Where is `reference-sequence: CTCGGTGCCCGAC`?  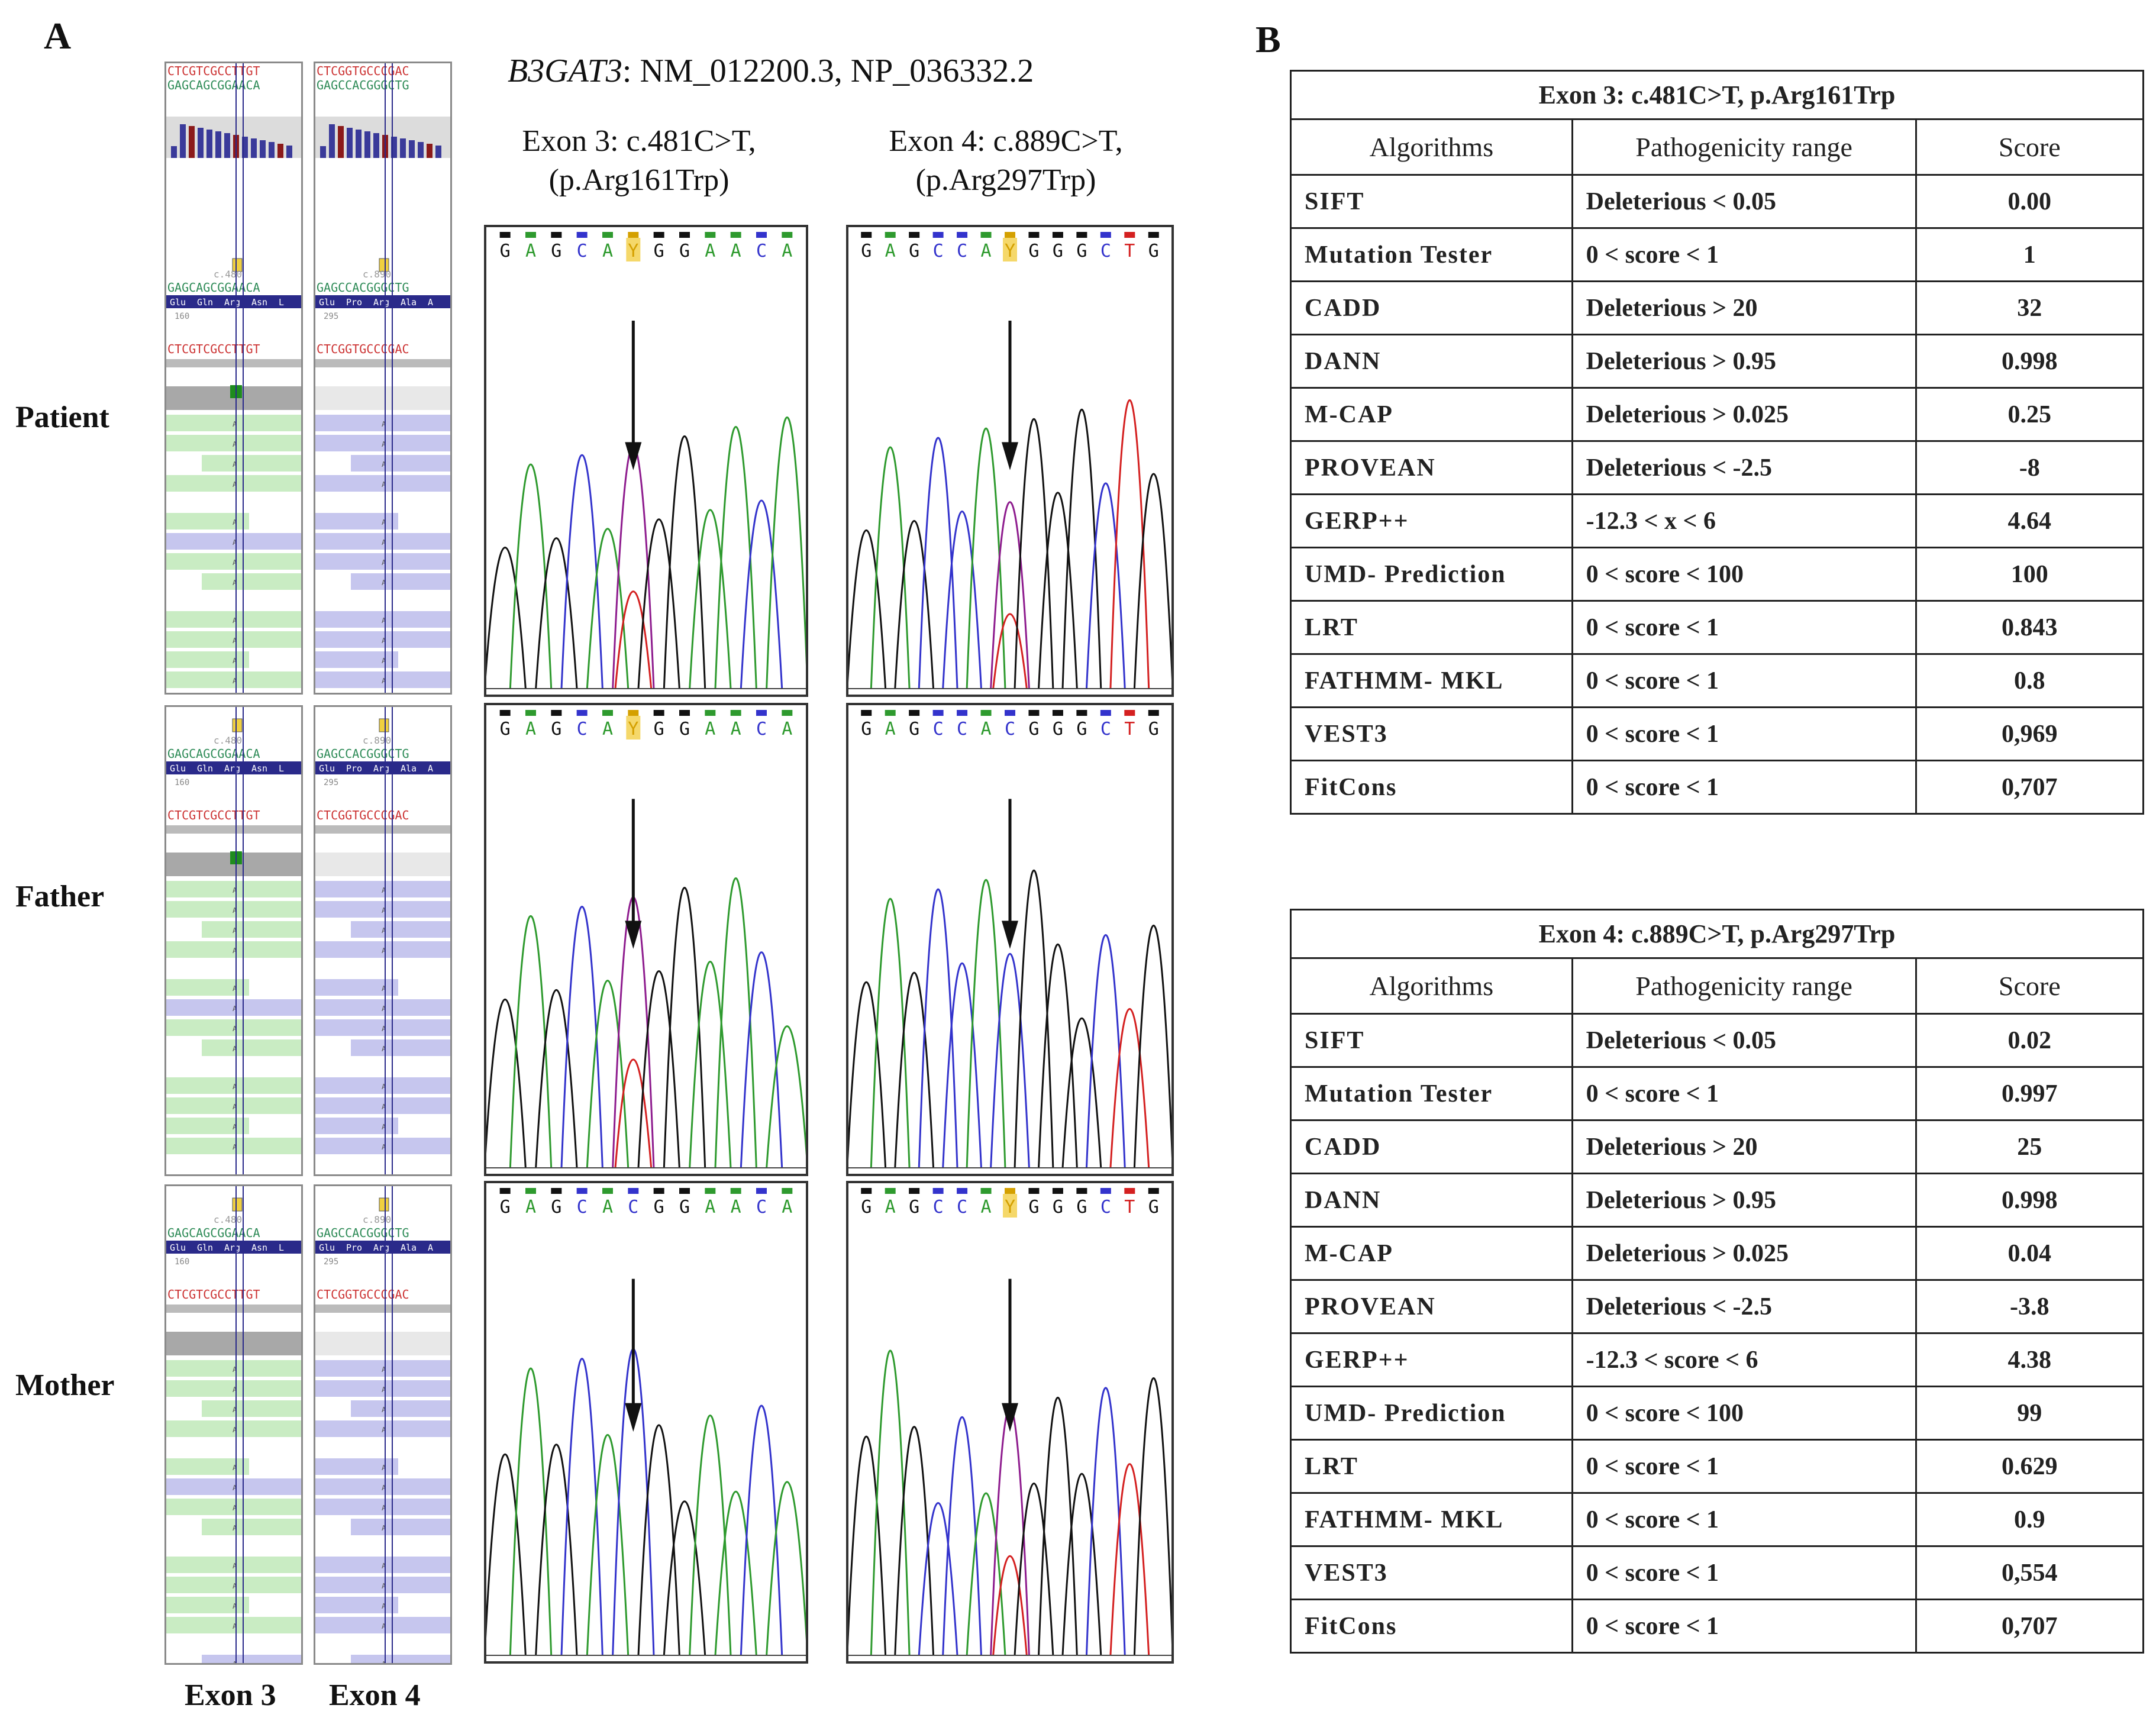
reference-sequence: CTCGGTGCCCGAC is located at coordinates (363, 1294).